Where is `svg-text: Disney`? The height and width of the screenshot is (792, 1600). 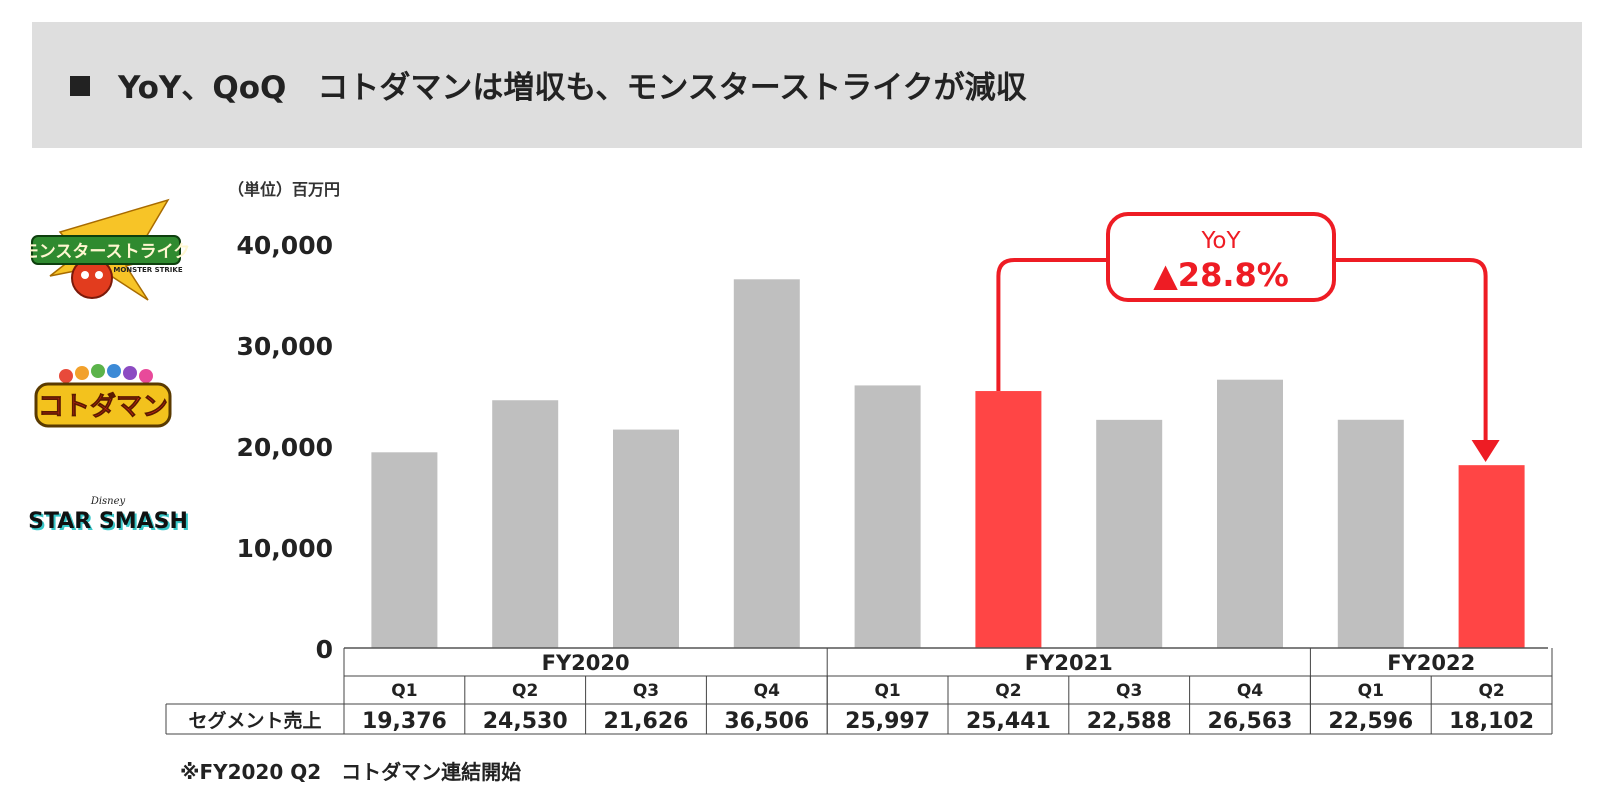 svg-text: Disney is located at coordinates (108, 501).